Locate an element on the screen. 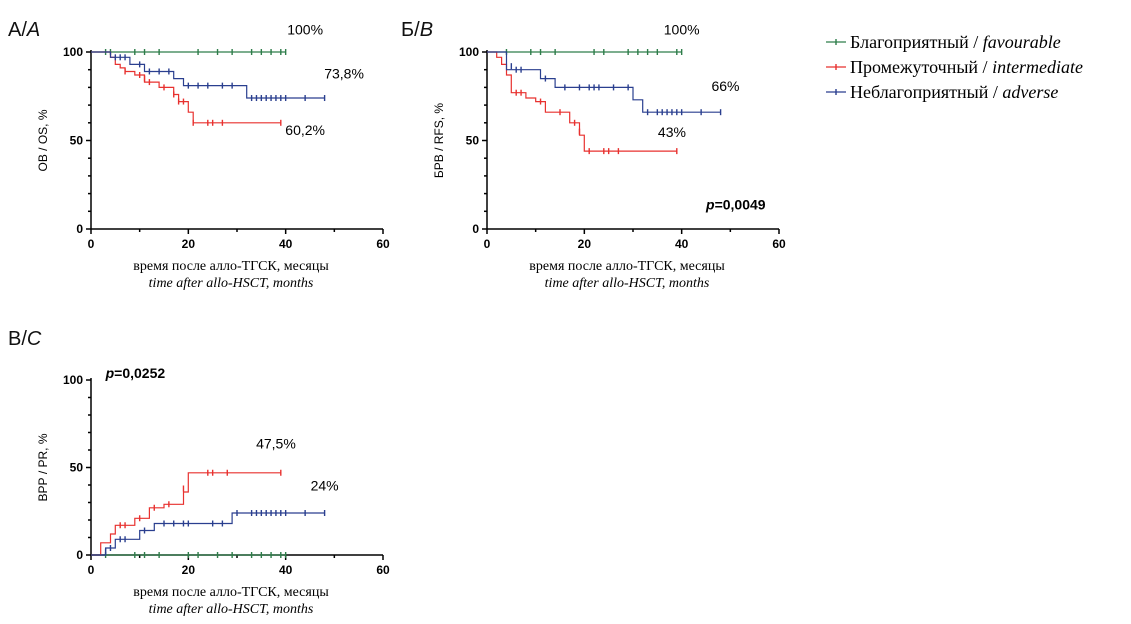  p-value-number: =0,0049 is located at coordinates (740, 204).